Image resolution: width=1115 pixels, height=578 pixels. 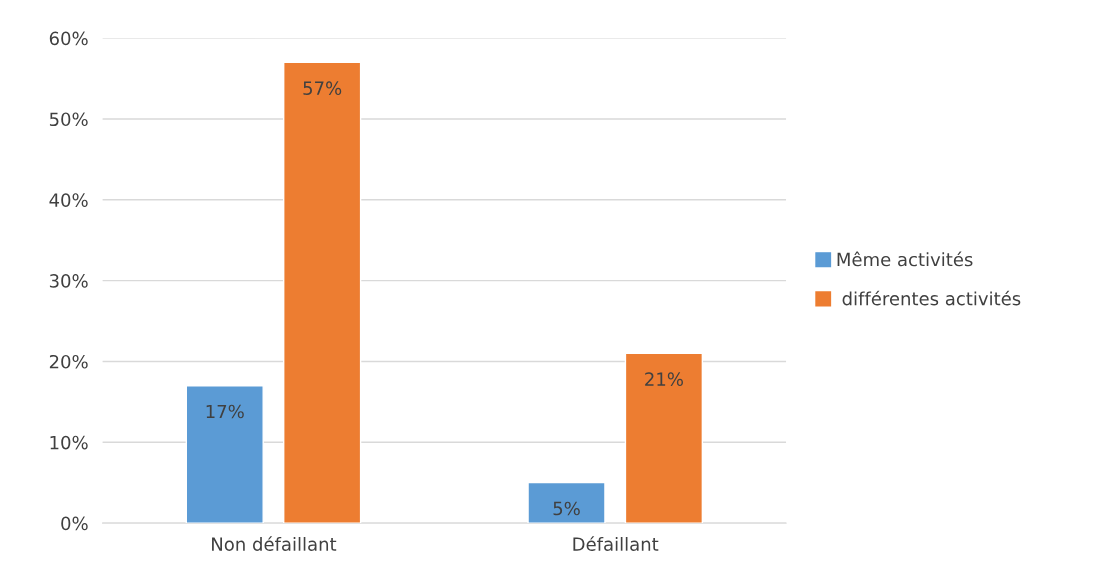 I want to click on x-tick-label: Non défaillant, so click(x=274, y=543).